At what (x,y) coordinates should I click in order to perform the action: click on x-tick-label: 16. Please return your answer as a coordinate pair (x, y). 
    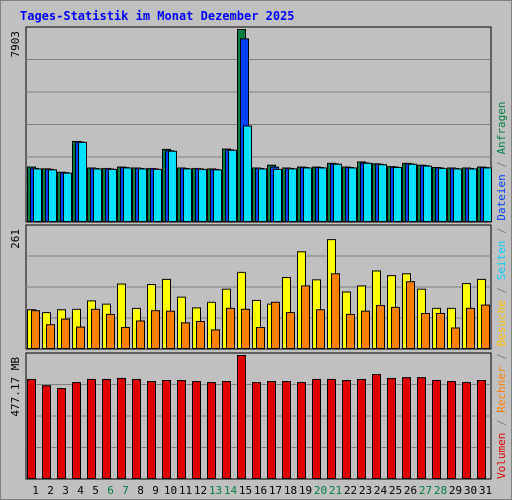
    Looking at the image, I should click on (260, 490).